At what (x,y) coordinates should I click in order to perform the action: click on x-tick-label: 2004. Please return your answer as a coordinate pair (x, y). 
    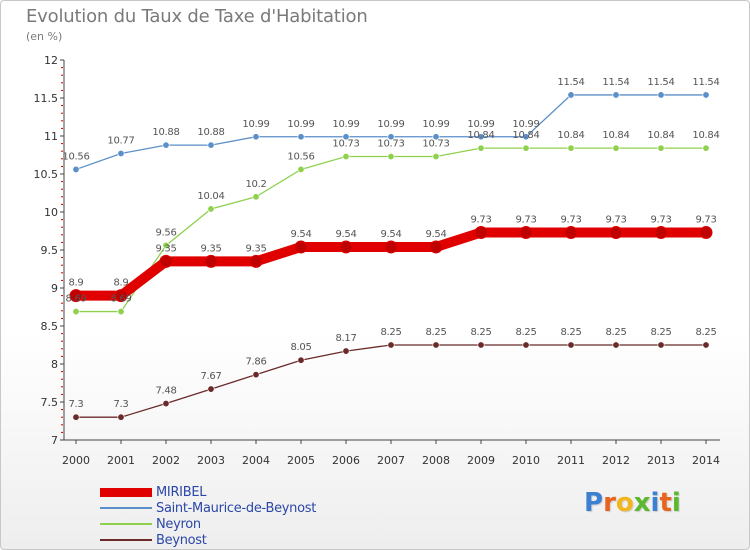
    Looking at the image, I should click on (256, 460).